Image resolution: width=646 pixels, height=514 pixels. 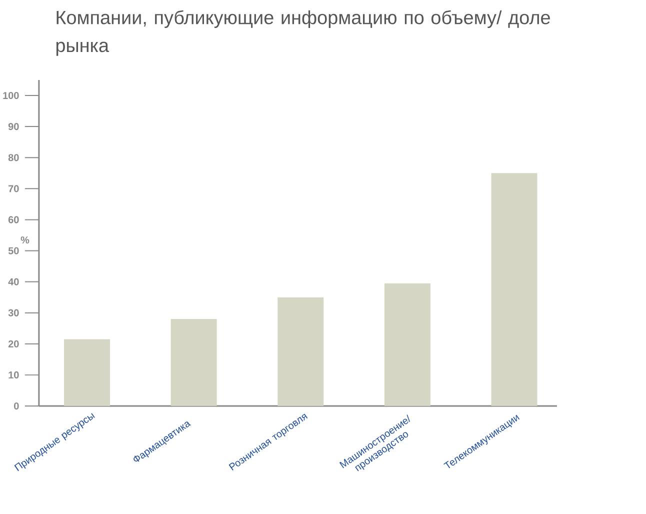 What do you see at coordinates (13, 250) in the screenshot?
I see `y-tick-label: 50` at bounding box center [13, 250].